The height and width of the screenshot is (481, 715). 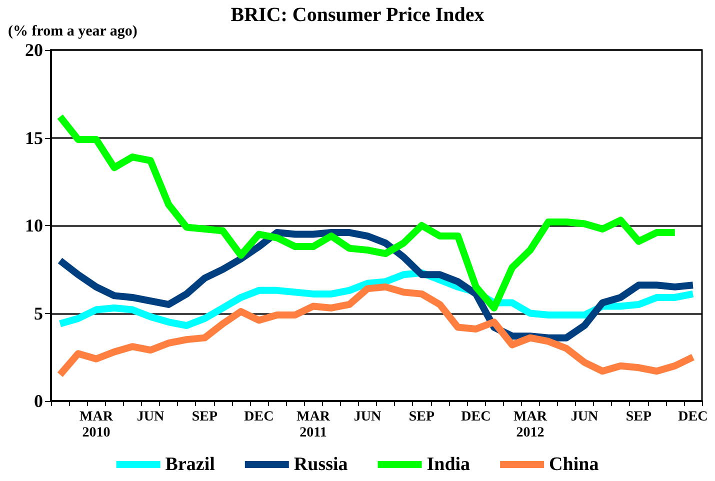 What do you see at coordinates (34, 50) in the screenshot?
I see `y-tick-label: 20` at bounding box center [34, 50].